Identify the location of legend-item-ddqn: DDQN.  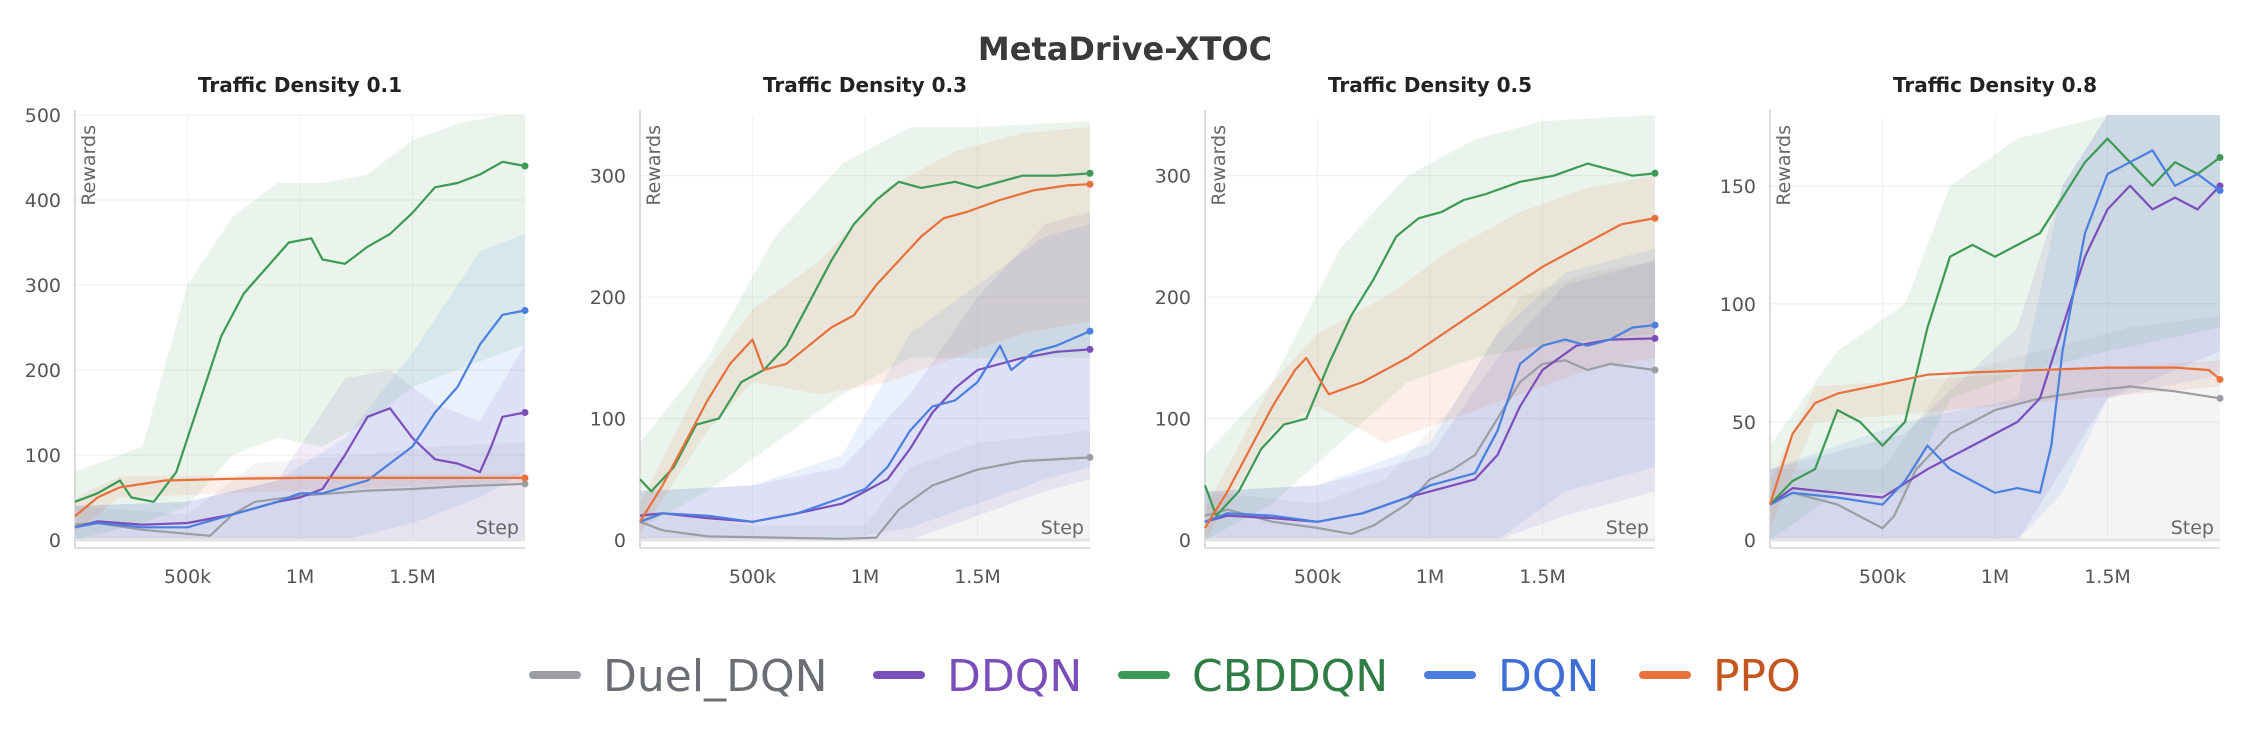
(977, 676).